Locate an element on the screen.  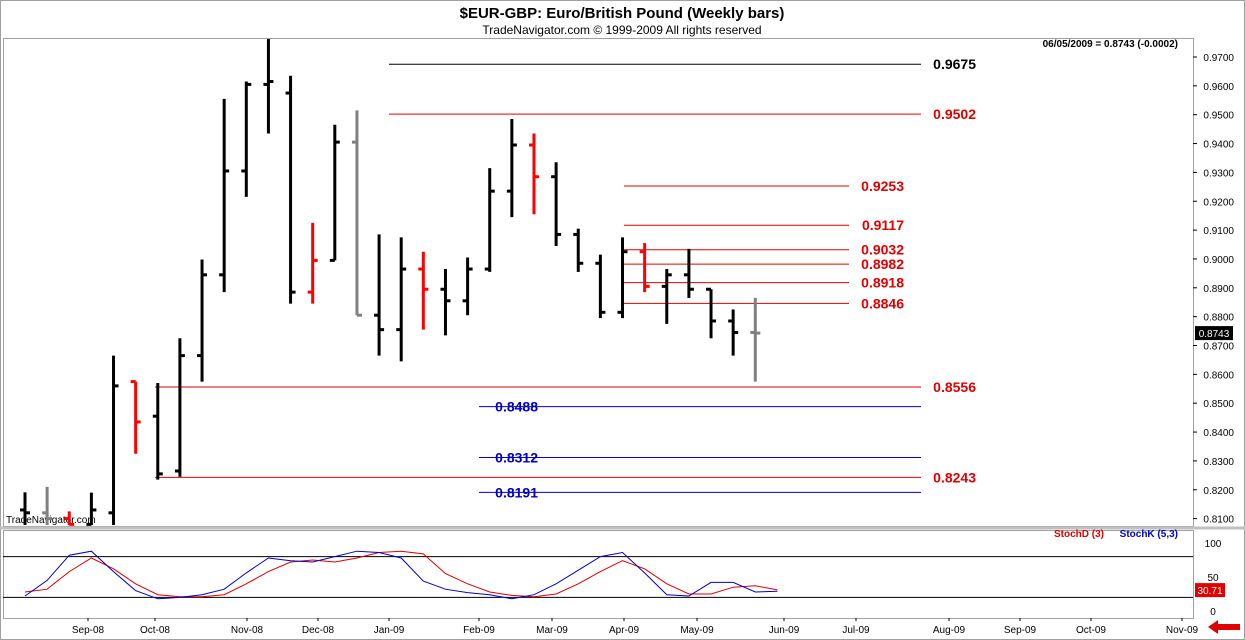
level-label: 0.8243 is located at coordinates (954, 477).